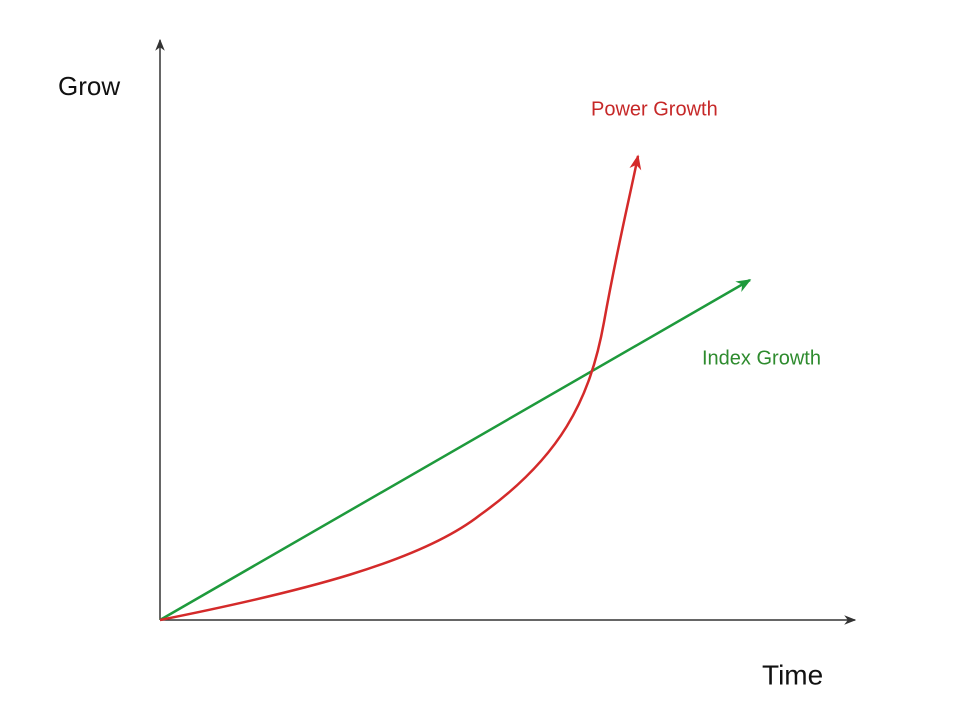  Describe the element at coordinates (761, 358) in the screenshot. I see `index-growth-label: Index Growth` at that location.